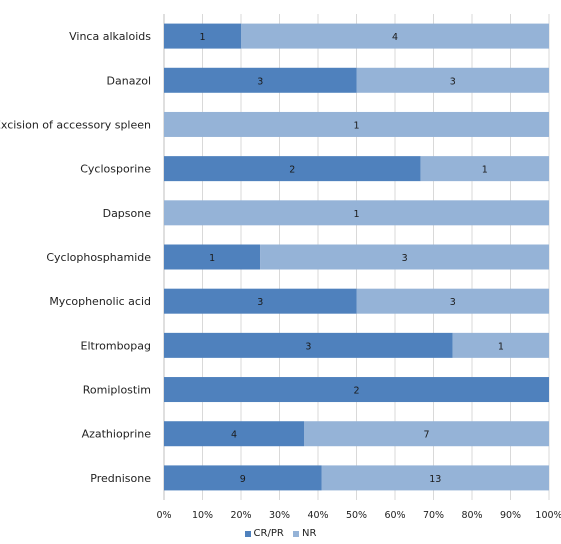 This screenshot has width=561, height=544. What do you see at coordinates (247, 534) in the screenshot?
I see `legend-swatch-cr-pr` at bounding box center [247, 534].